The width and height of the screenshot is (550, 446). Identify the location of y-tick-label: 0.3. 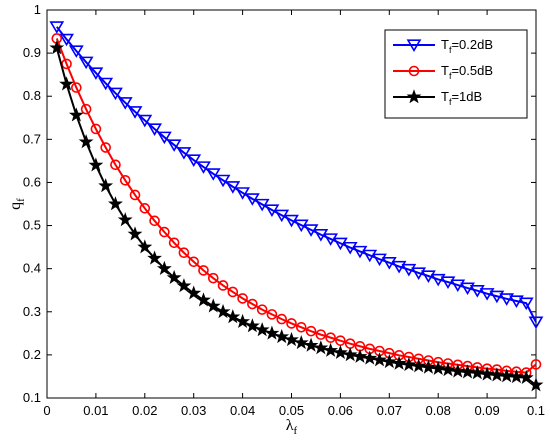
(32, 311).